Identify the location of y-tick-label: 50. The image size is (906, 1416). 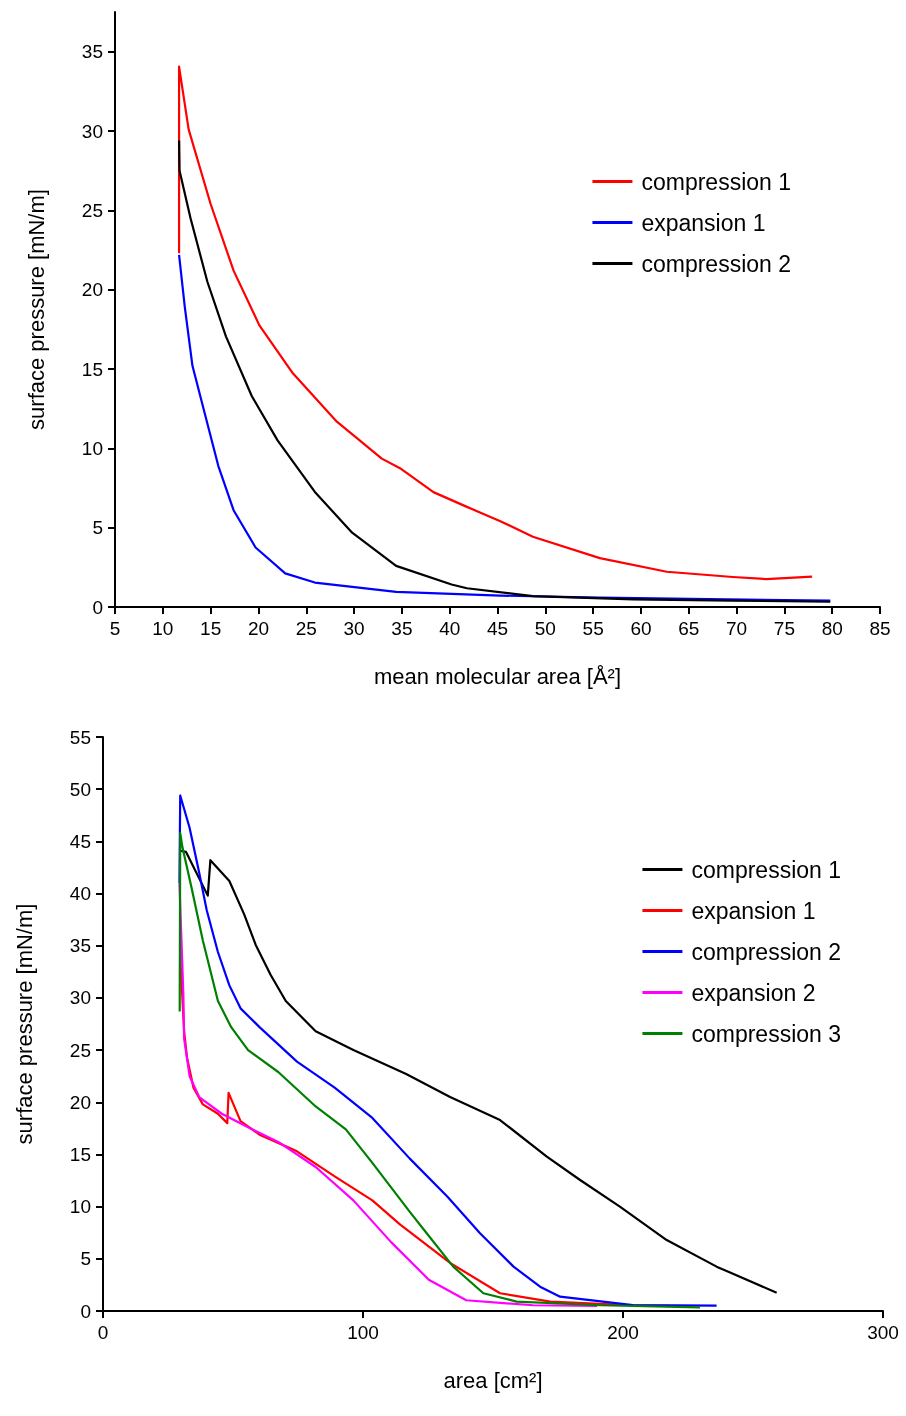
(80, 789).